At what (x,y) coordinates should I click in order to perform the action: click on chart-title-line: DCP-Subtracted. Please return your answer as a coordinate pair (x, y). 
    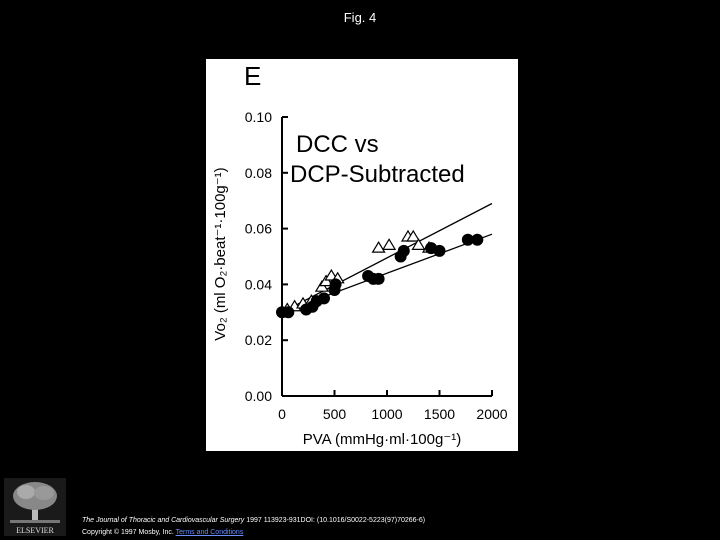
    Looking at the image, I should click on (377, 174).